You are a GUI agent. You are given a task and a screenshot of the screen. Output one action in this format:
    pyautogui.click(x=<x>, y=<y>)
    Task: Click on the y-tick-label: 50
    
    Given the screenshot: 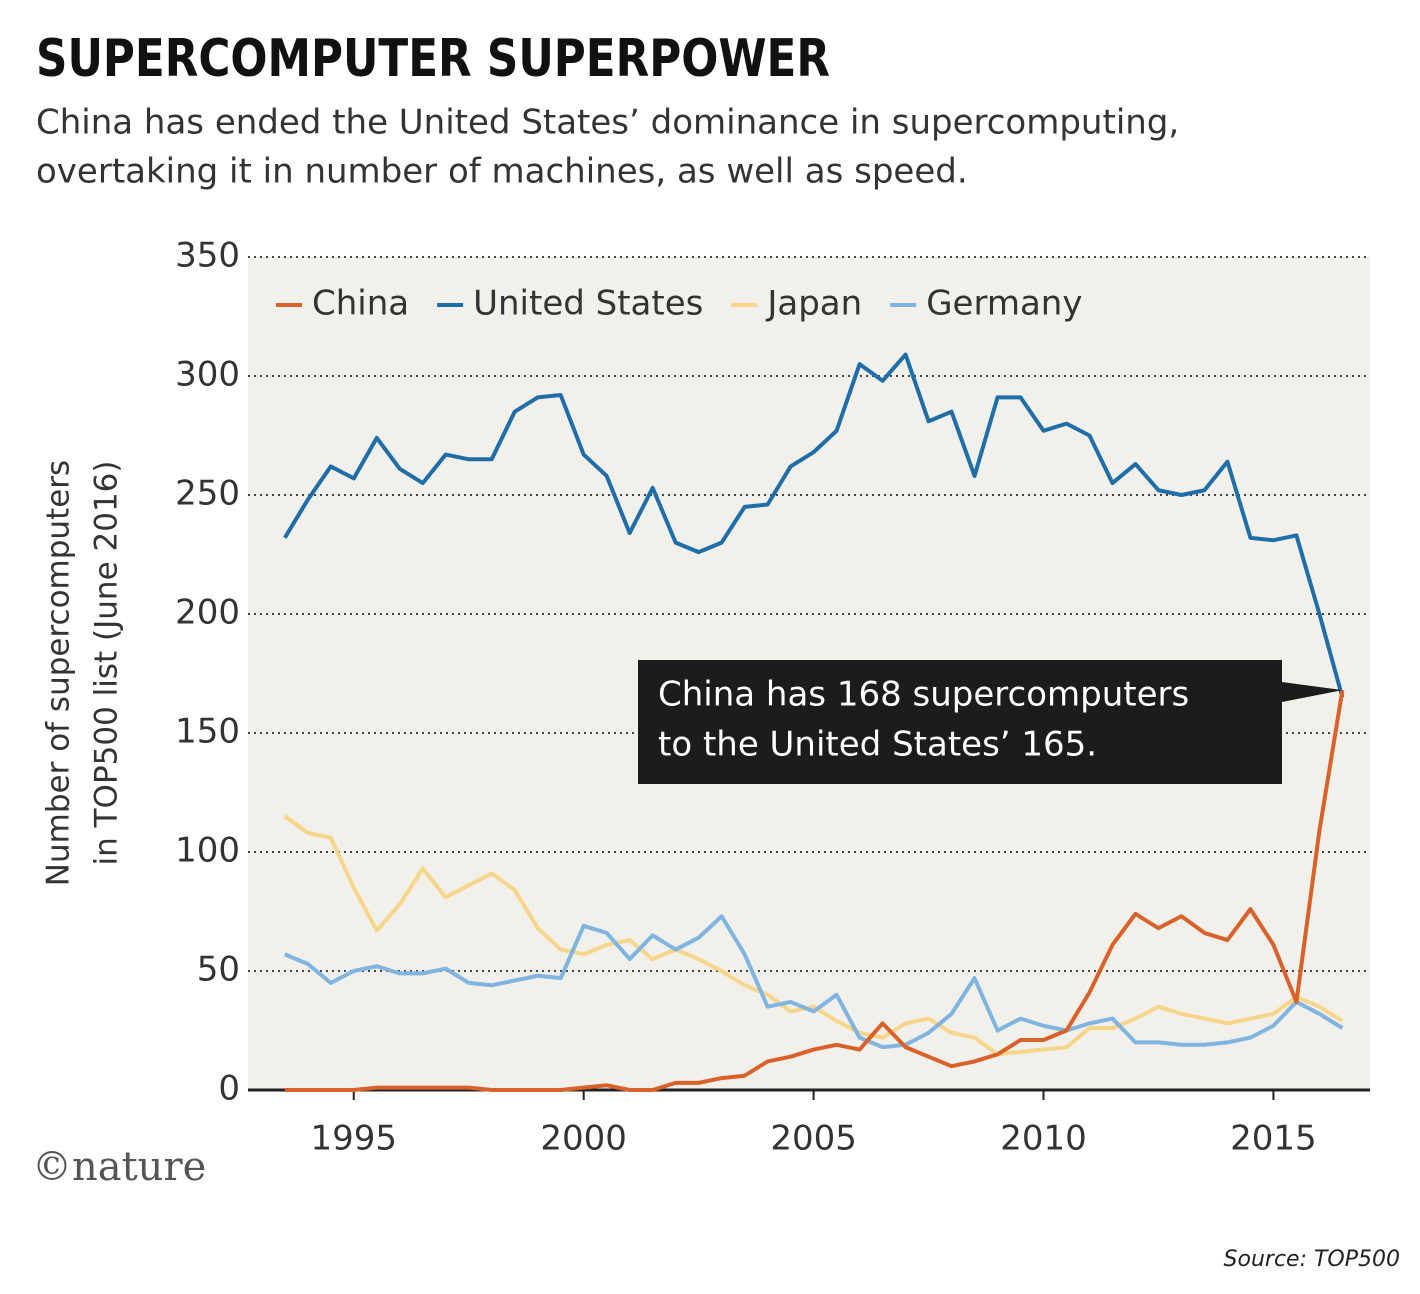 What is the action you would take?
    pyautogui.click(x=218, y=970)
    